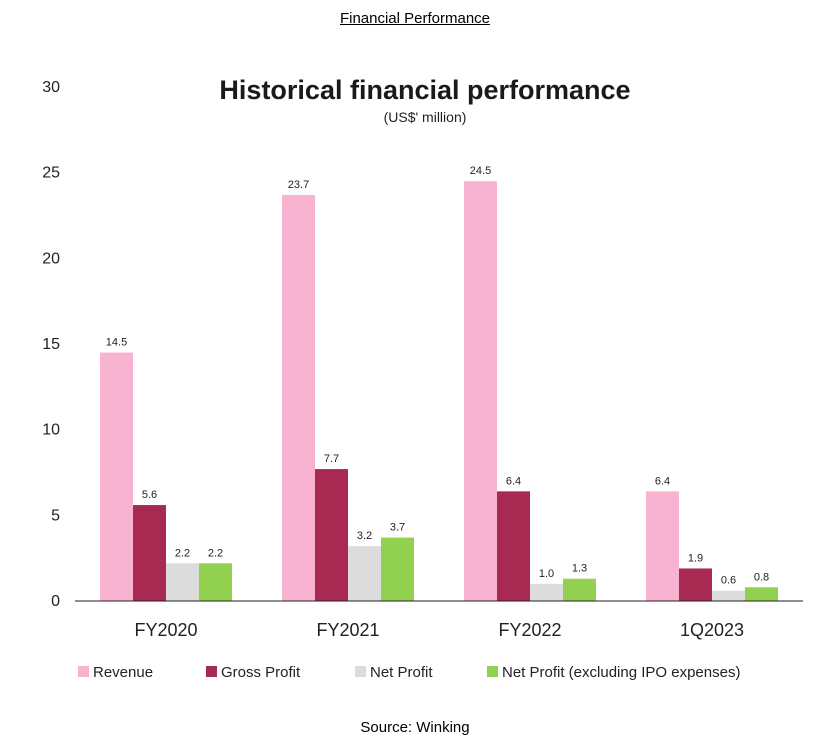 The image size is (830, 747). What do you see at coordinates (480, 391) in the screenshot?
I see `bar-revenue-fy2022` at bounding box center [480, 391].